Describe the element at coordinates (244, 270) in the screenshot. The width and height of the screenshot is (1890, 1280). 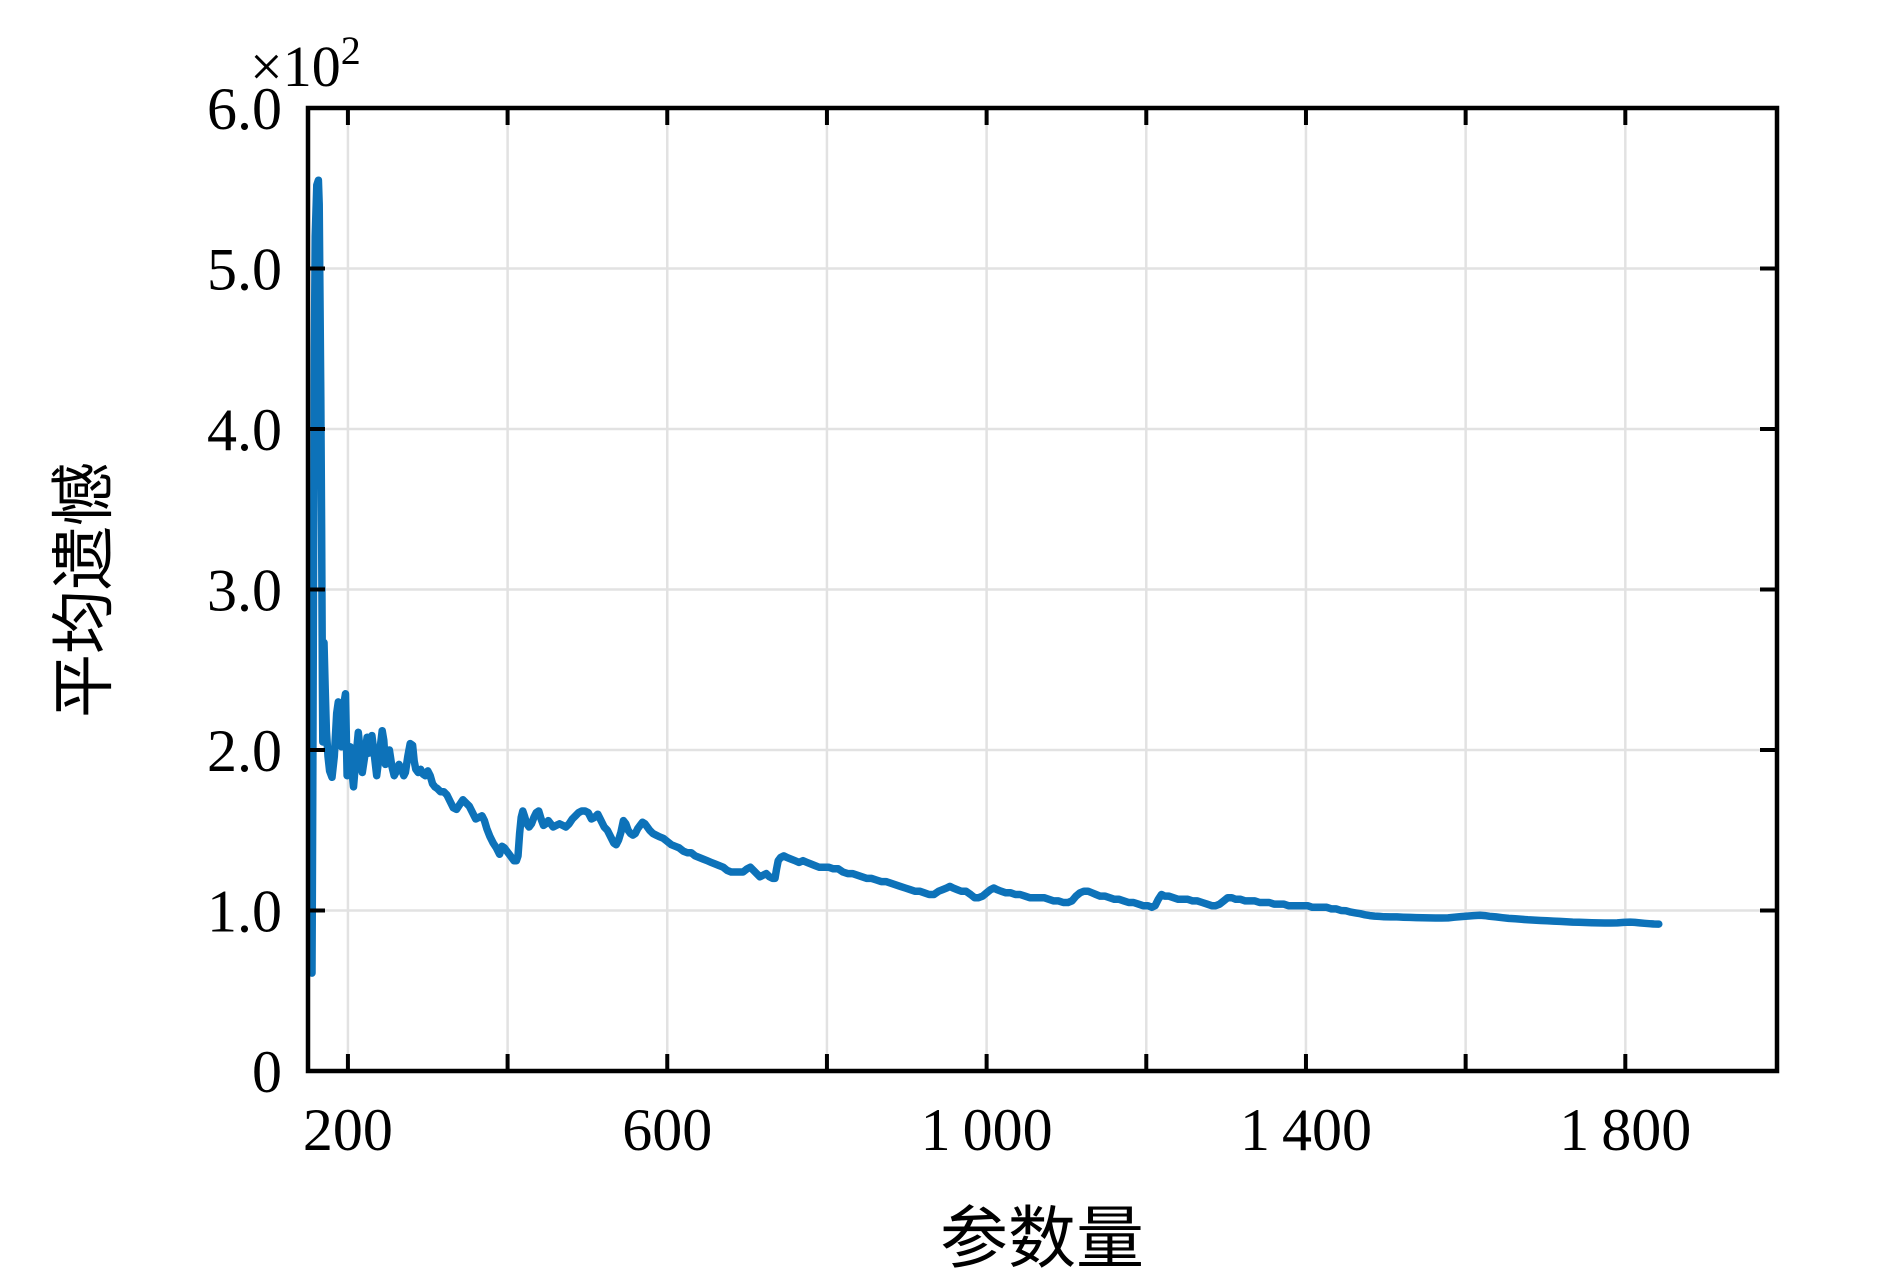
I see `y-tick-label: 5.0` at that location.